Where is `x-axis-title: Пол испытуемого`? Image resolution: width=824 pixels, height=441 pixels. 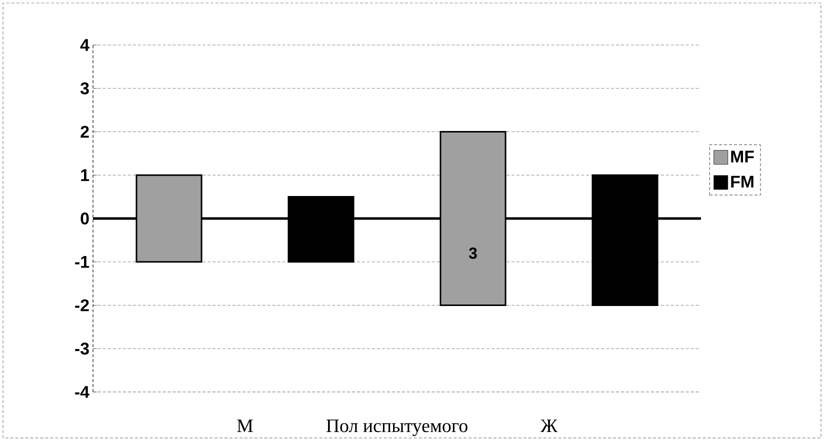
x-axis-title: Пол испытуемого is located at coordinates (397, 428).